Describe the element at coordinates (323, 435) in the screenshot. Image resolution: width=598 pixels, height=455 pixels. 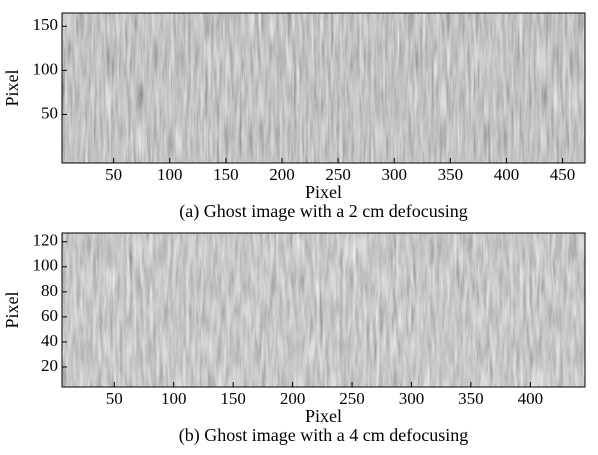
I see `caption: (b) Ghost image with a 4 cm defocusing` at that location.